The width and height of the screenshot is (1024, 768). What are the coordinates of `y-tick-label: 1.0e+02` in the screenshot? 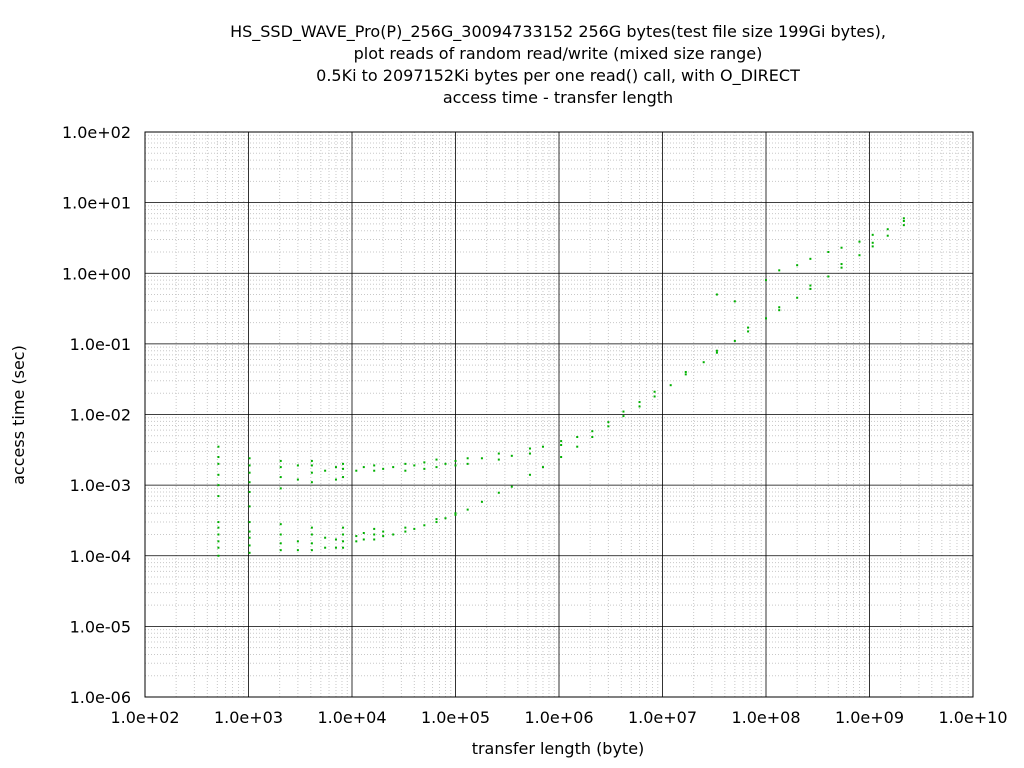 It's located at (96, 132).